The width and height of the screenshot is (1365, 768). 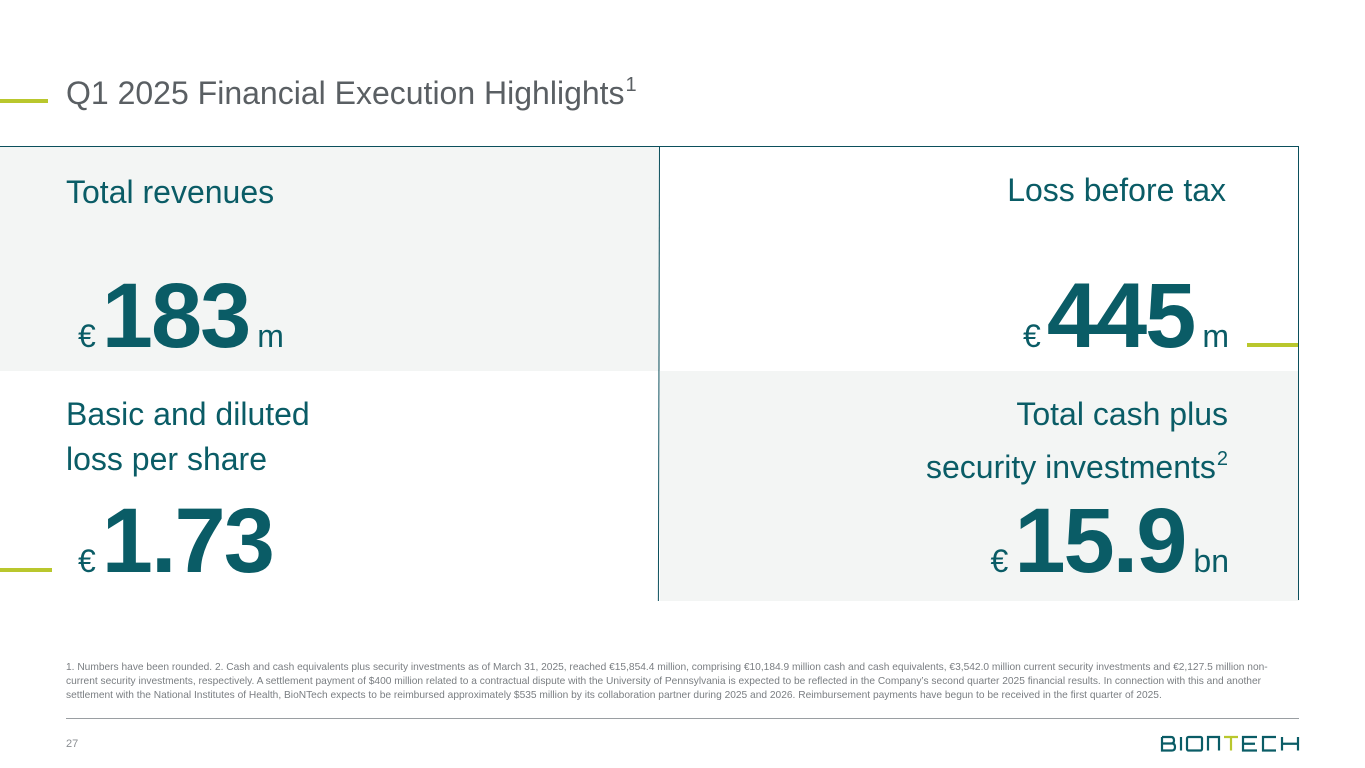 I want to click on loss-per-share-label: Basic and diluted loss per share, so click(x=188, y=436).